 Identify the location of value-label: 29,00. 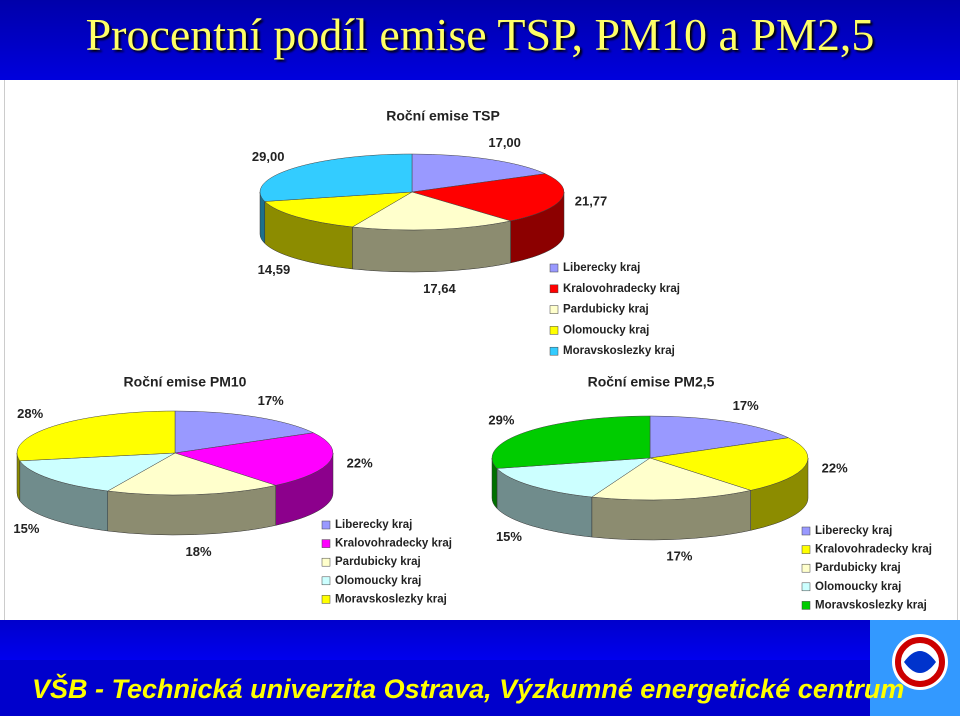
(268, 156).